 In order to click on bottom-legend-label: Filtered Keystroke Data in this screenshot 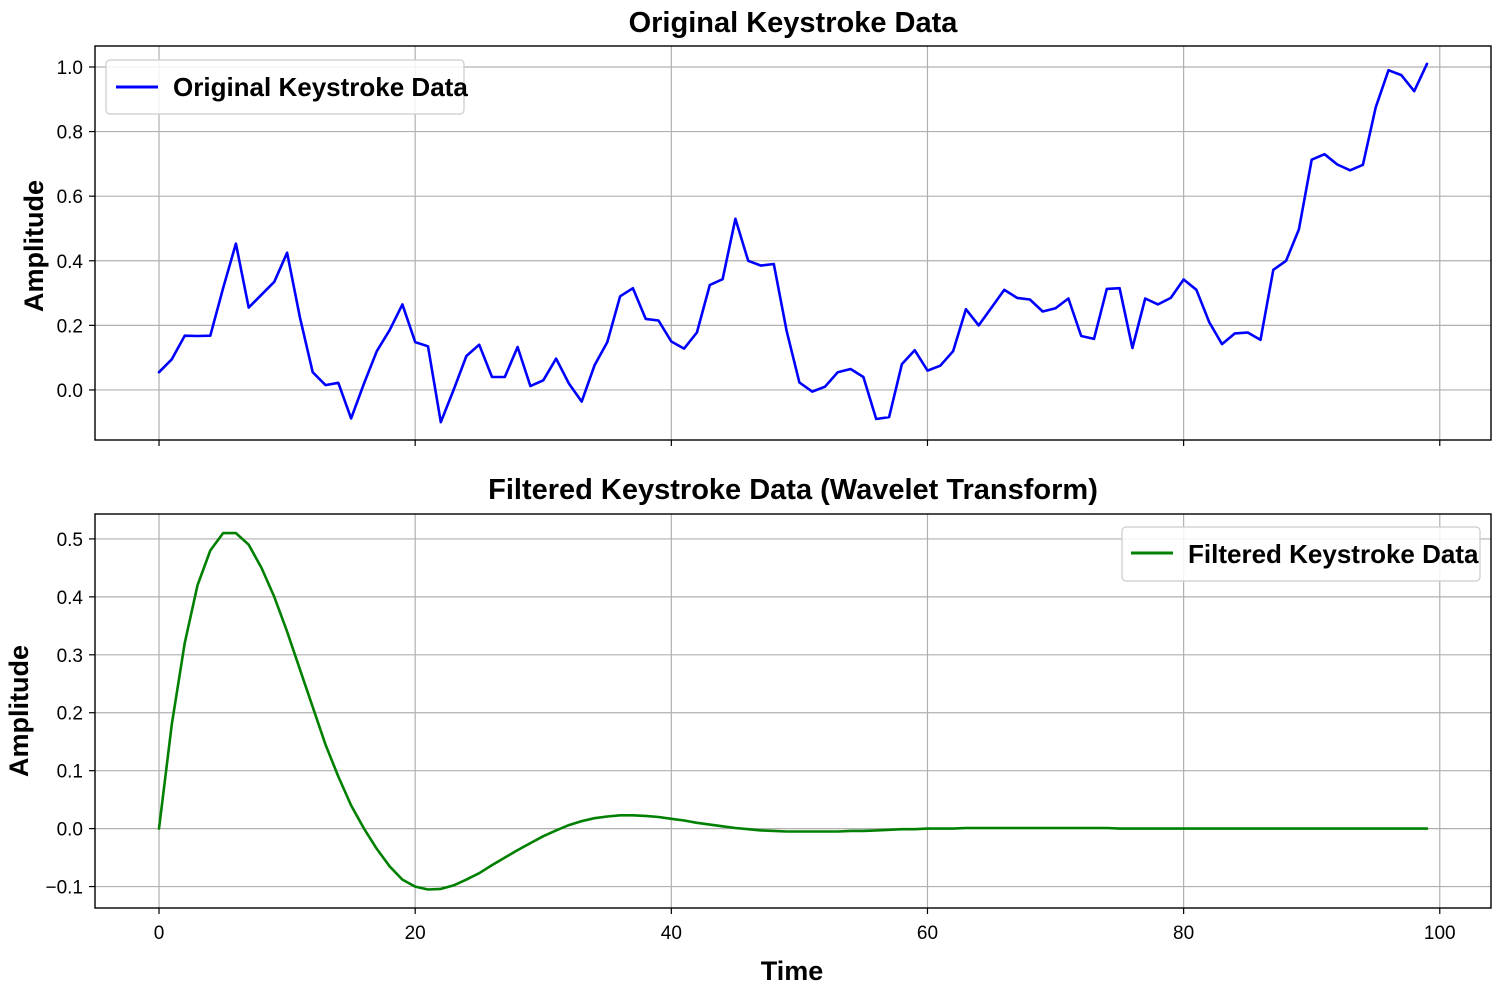, I will do `click(1333, 554)`.